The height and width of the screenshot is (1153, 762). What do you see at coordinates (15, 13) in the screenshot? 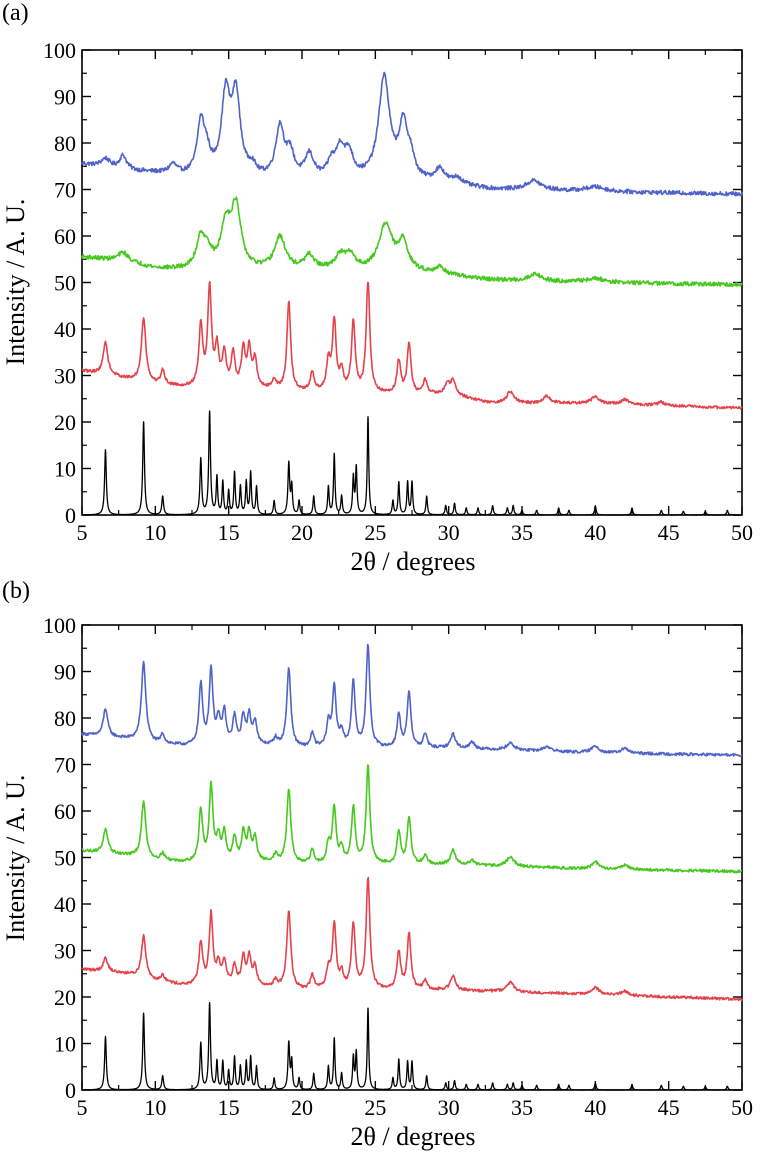
I see `panel-label: (a)` at bounding box center [15, 13].